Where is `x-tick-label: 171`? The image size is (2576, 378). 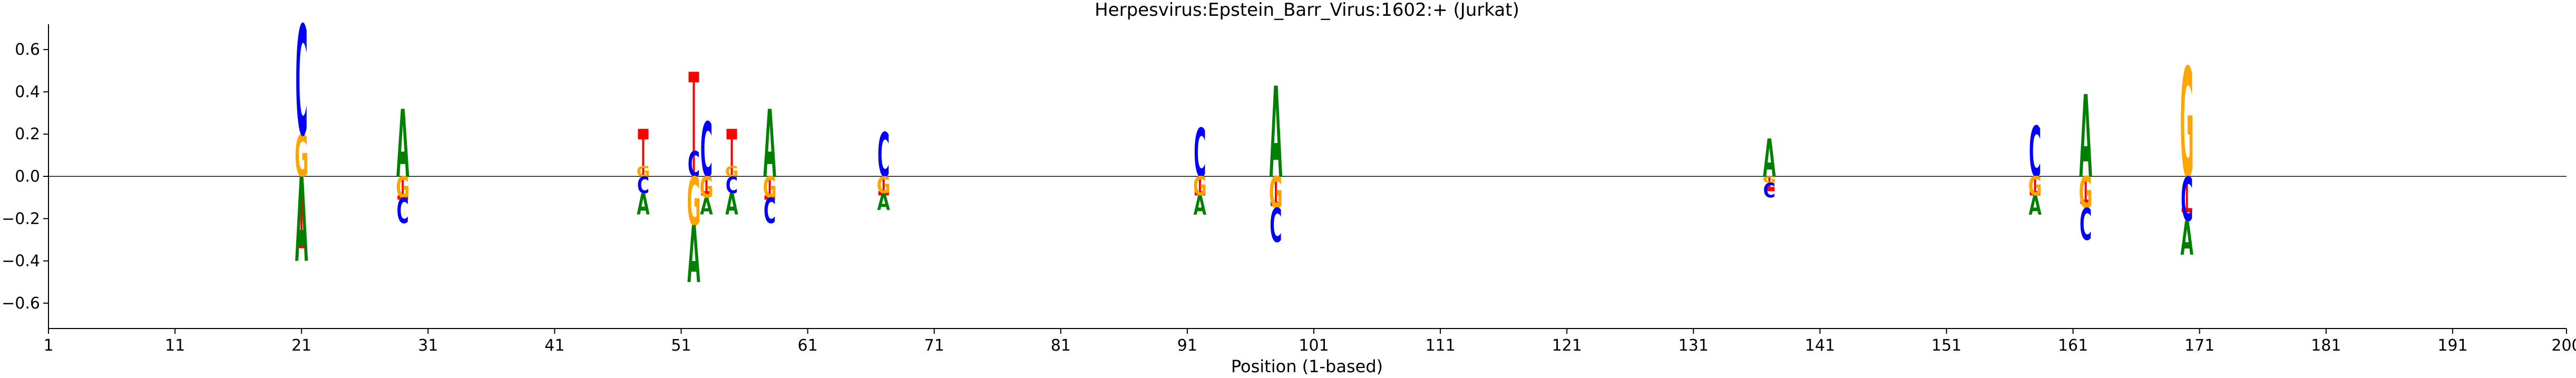 x-tick-label: 171 is located at coordinates (2199, 345).